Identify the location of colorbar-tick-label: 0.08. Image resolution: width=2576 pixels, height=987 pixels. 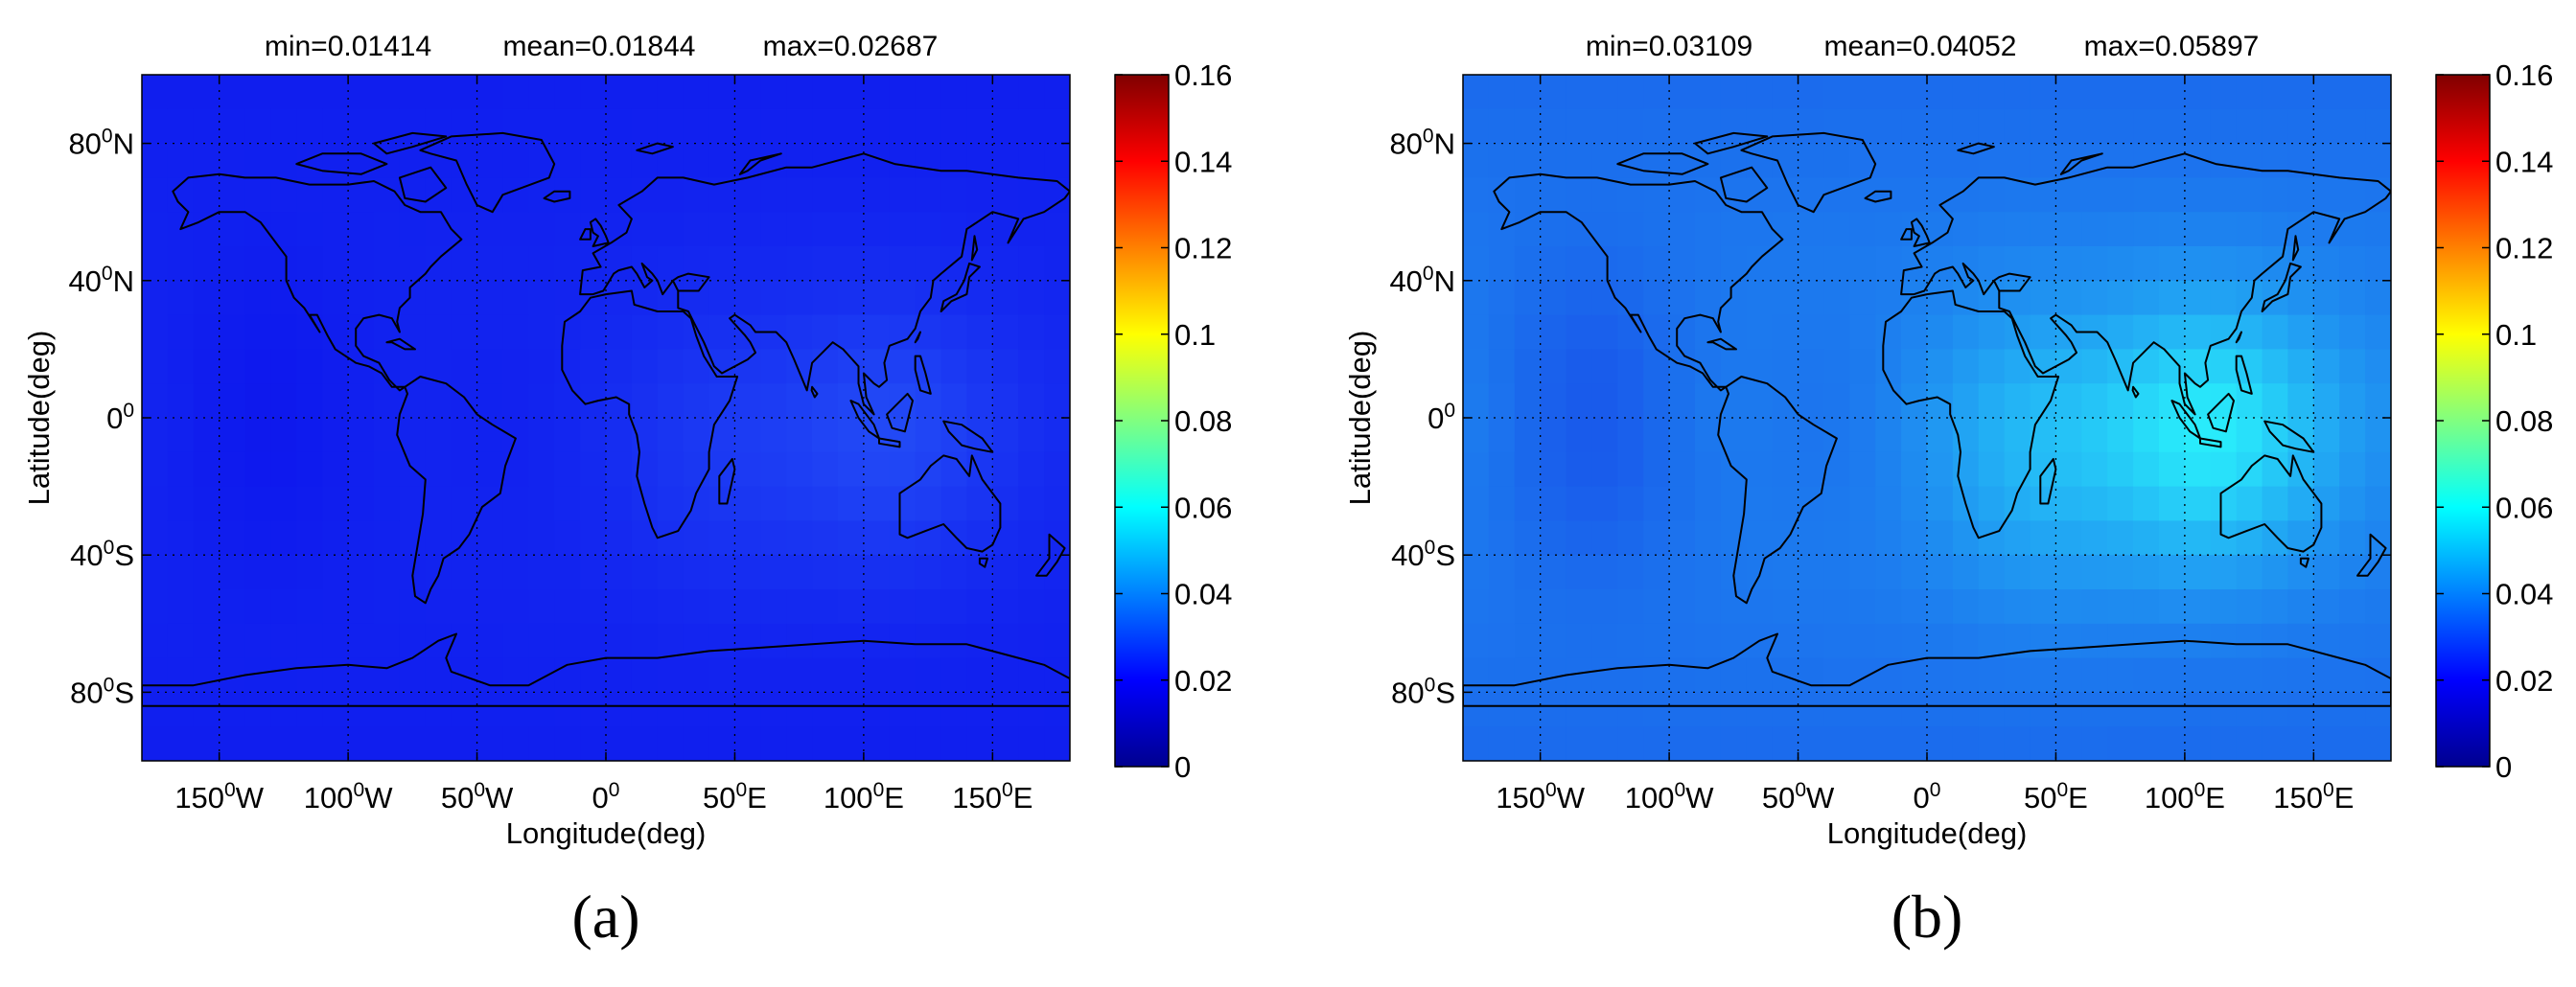
(1203, 421).